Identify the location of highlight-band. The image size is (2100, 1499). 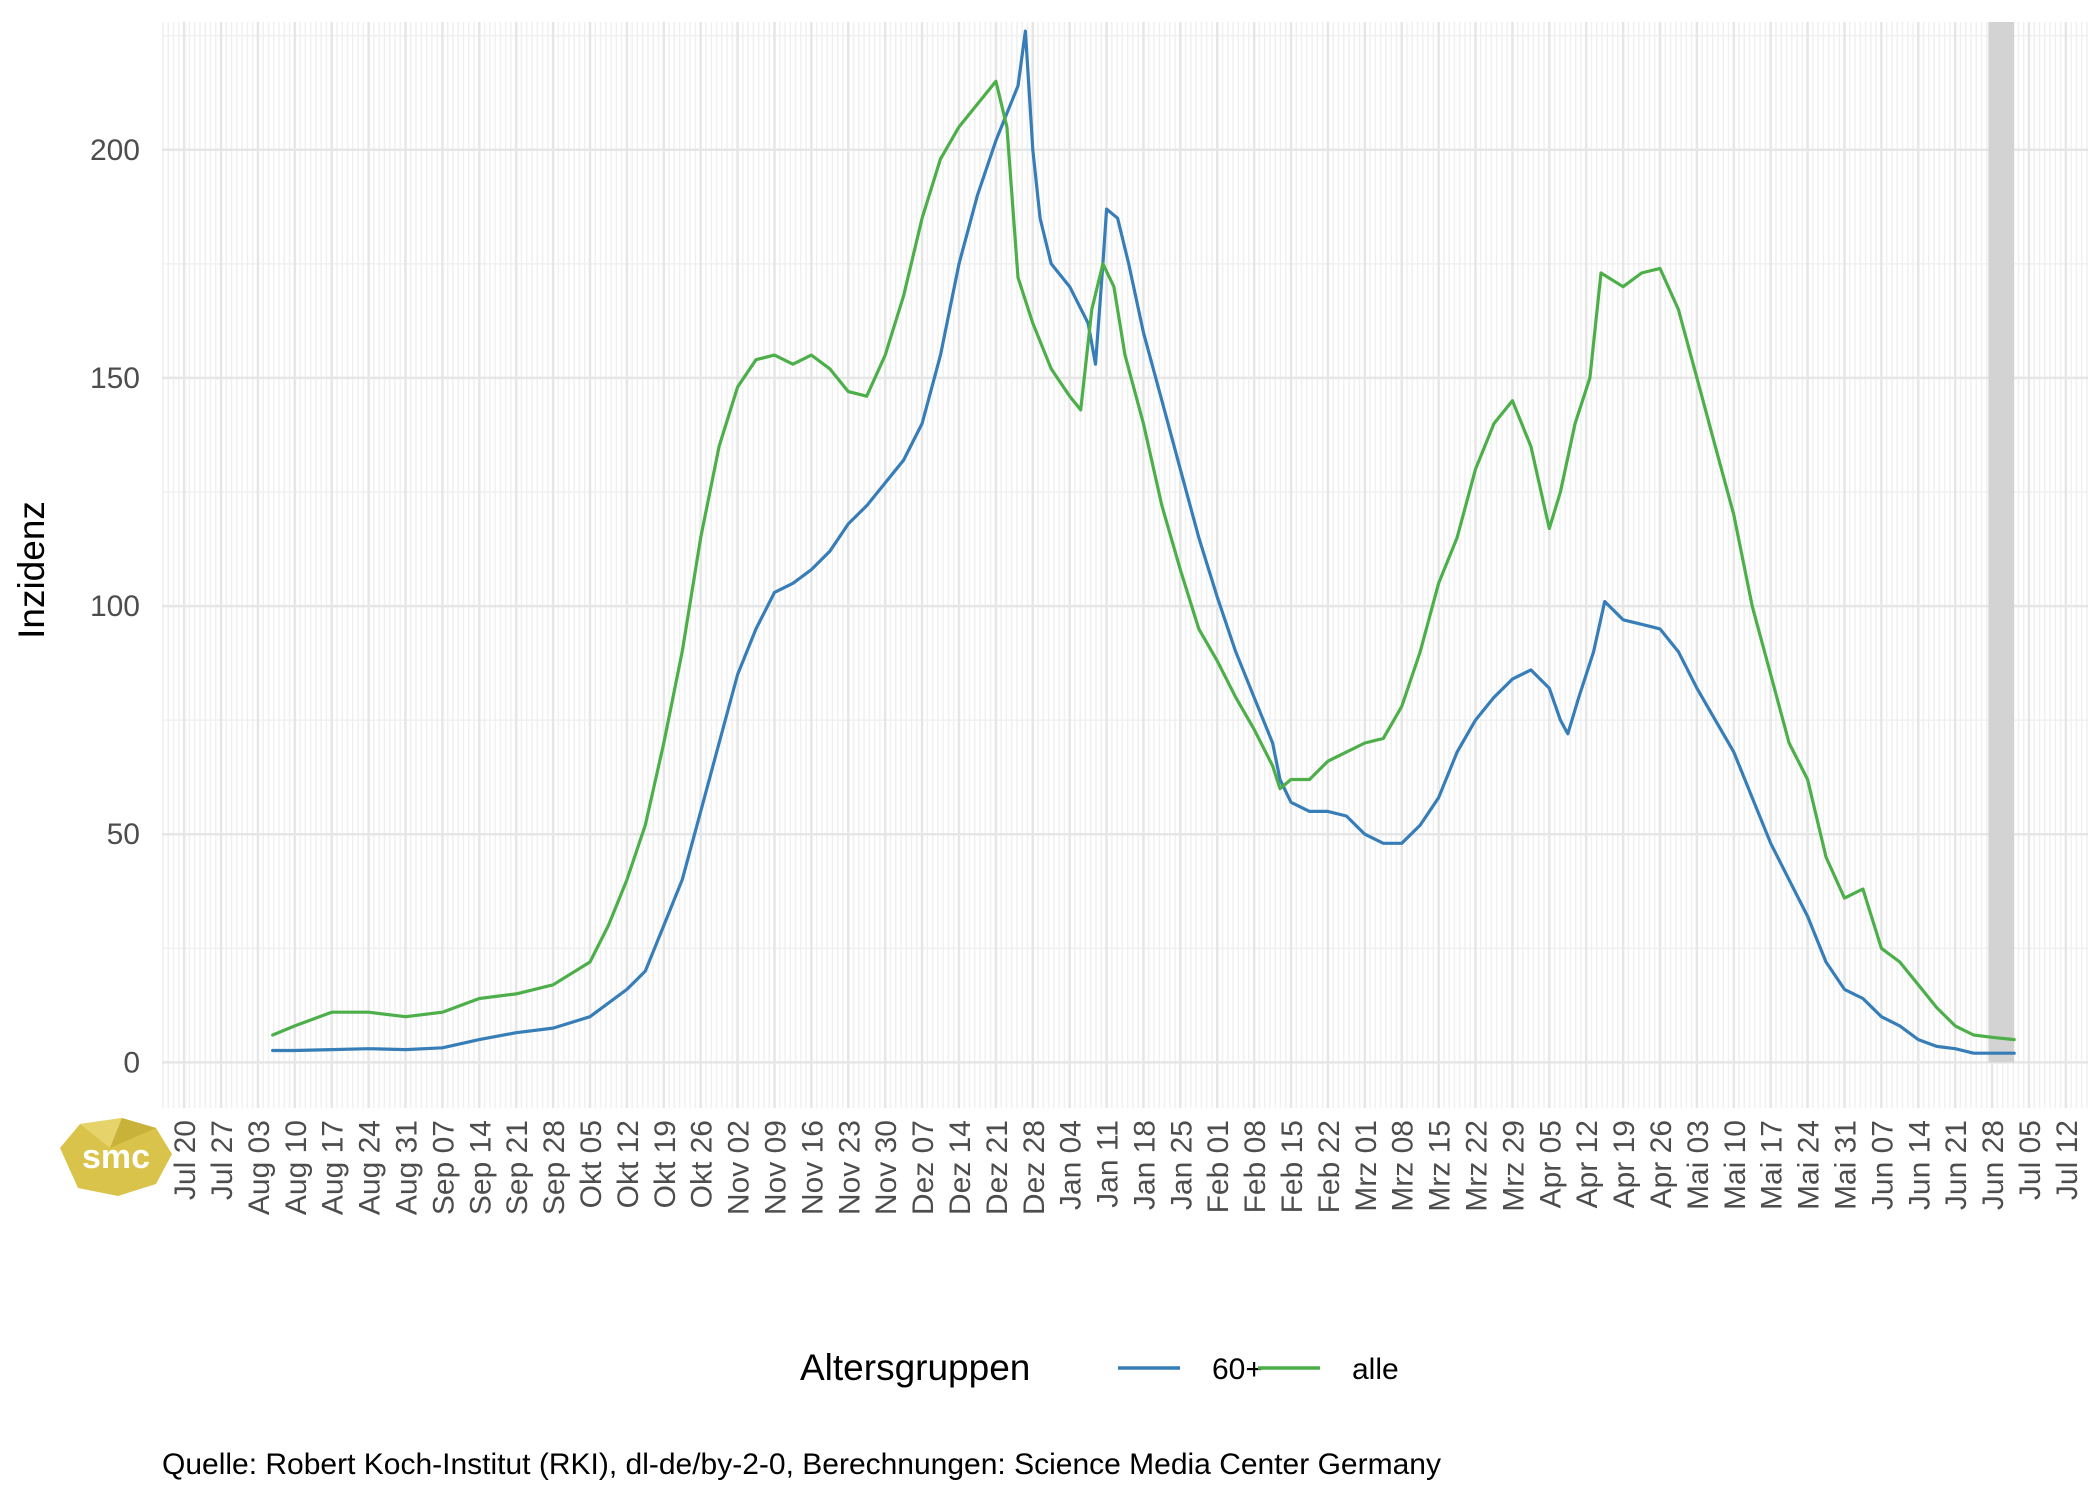
(2001, 542).